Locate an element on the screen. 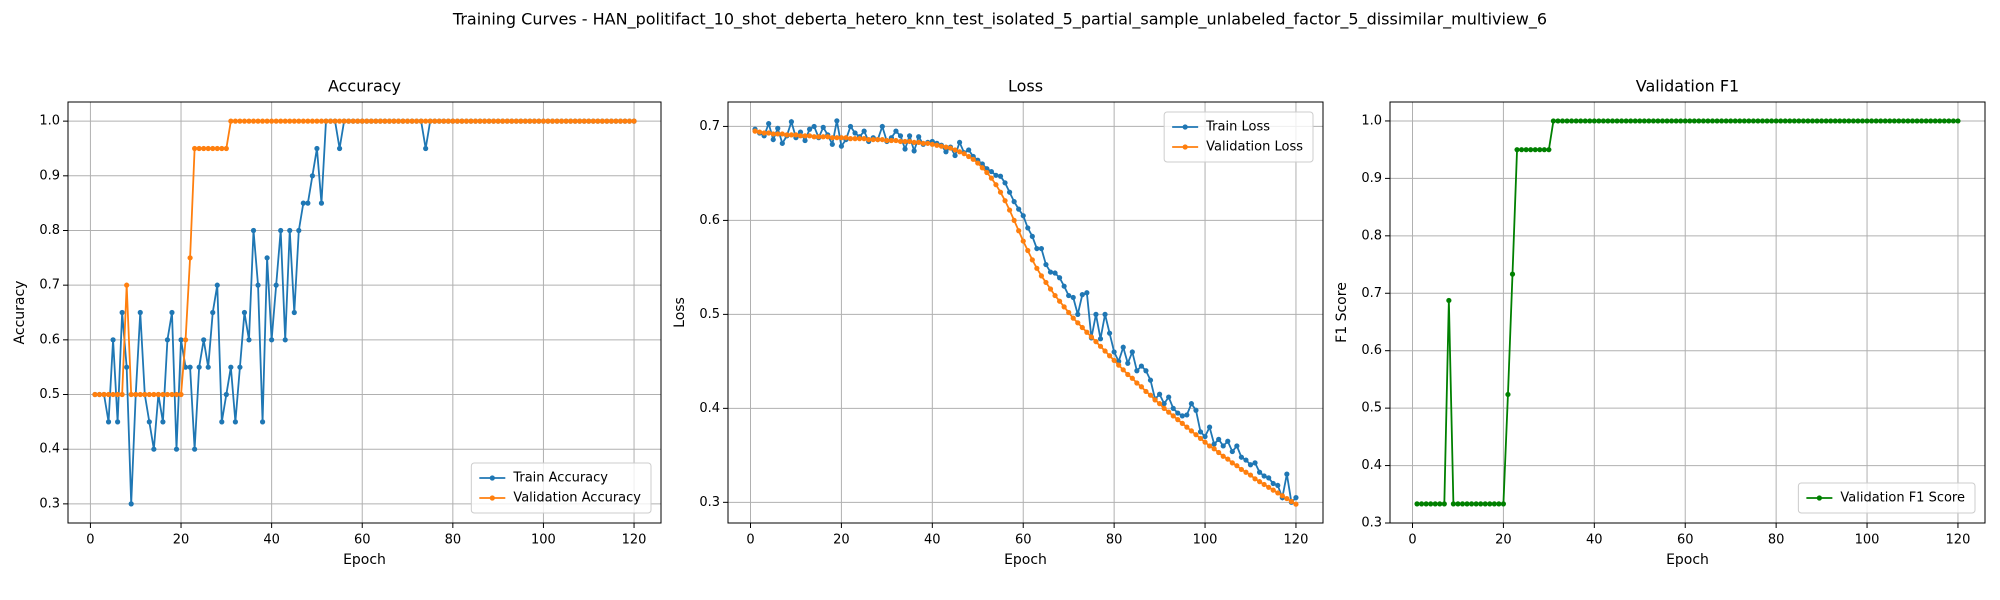  legend-label: Validation Accuracy is located at coordinates (577, 498).